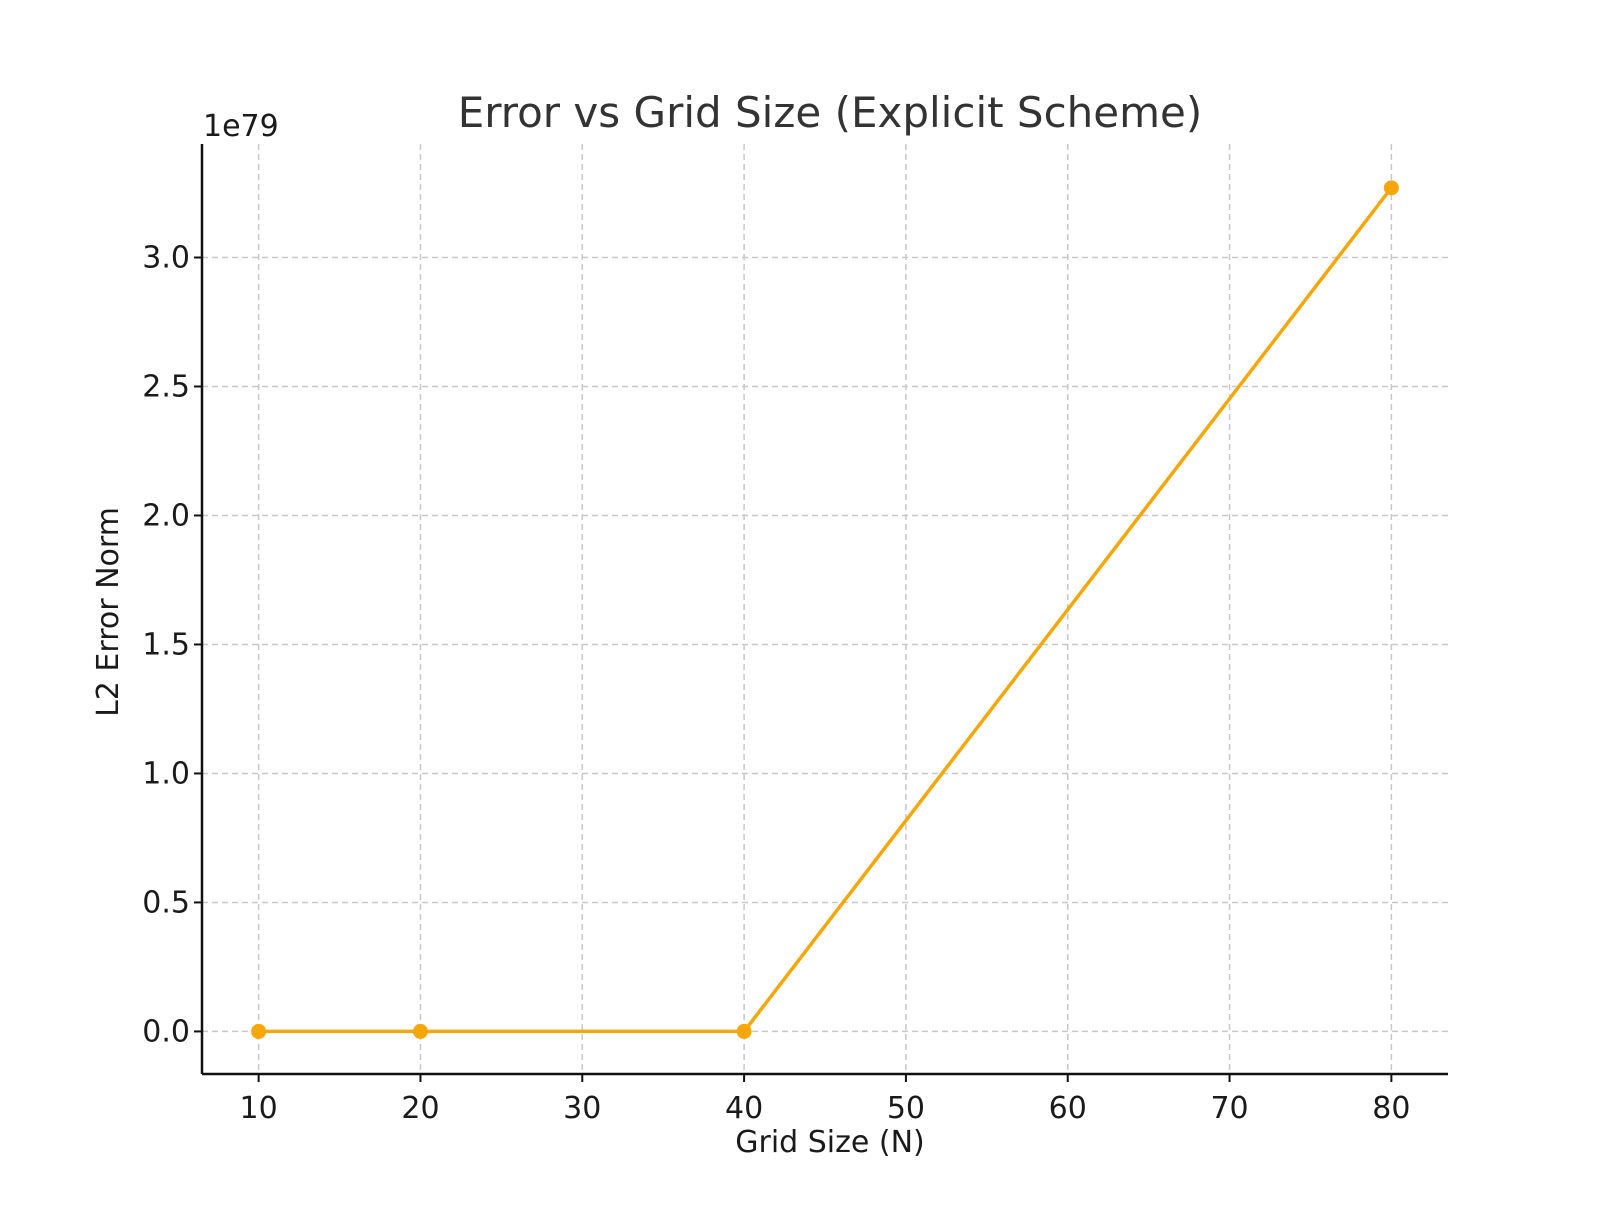  Describe the element at coordinates (1068, 1108) in the screenshot. I see `x-tick-label: 60` at that location.